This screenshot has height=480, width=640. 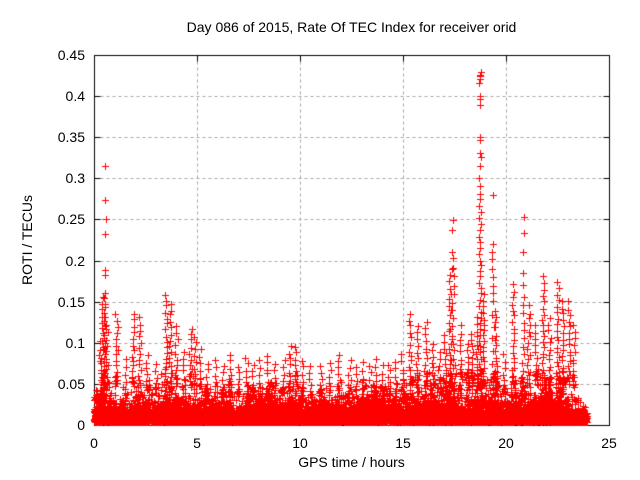 What do you see at coordinates (81, 425) in the screenshot?
I see `y-tick-label: 0` at bounding box center [81, 425].